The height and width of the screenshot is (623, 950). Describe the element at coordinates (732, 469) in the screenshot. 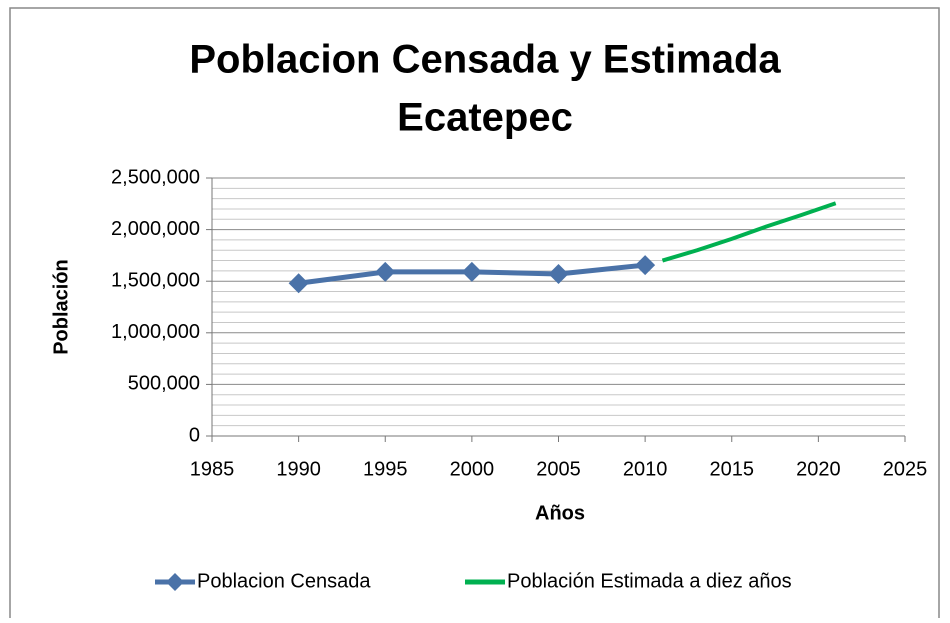

I see `x-tick-label: 2015` at that location.